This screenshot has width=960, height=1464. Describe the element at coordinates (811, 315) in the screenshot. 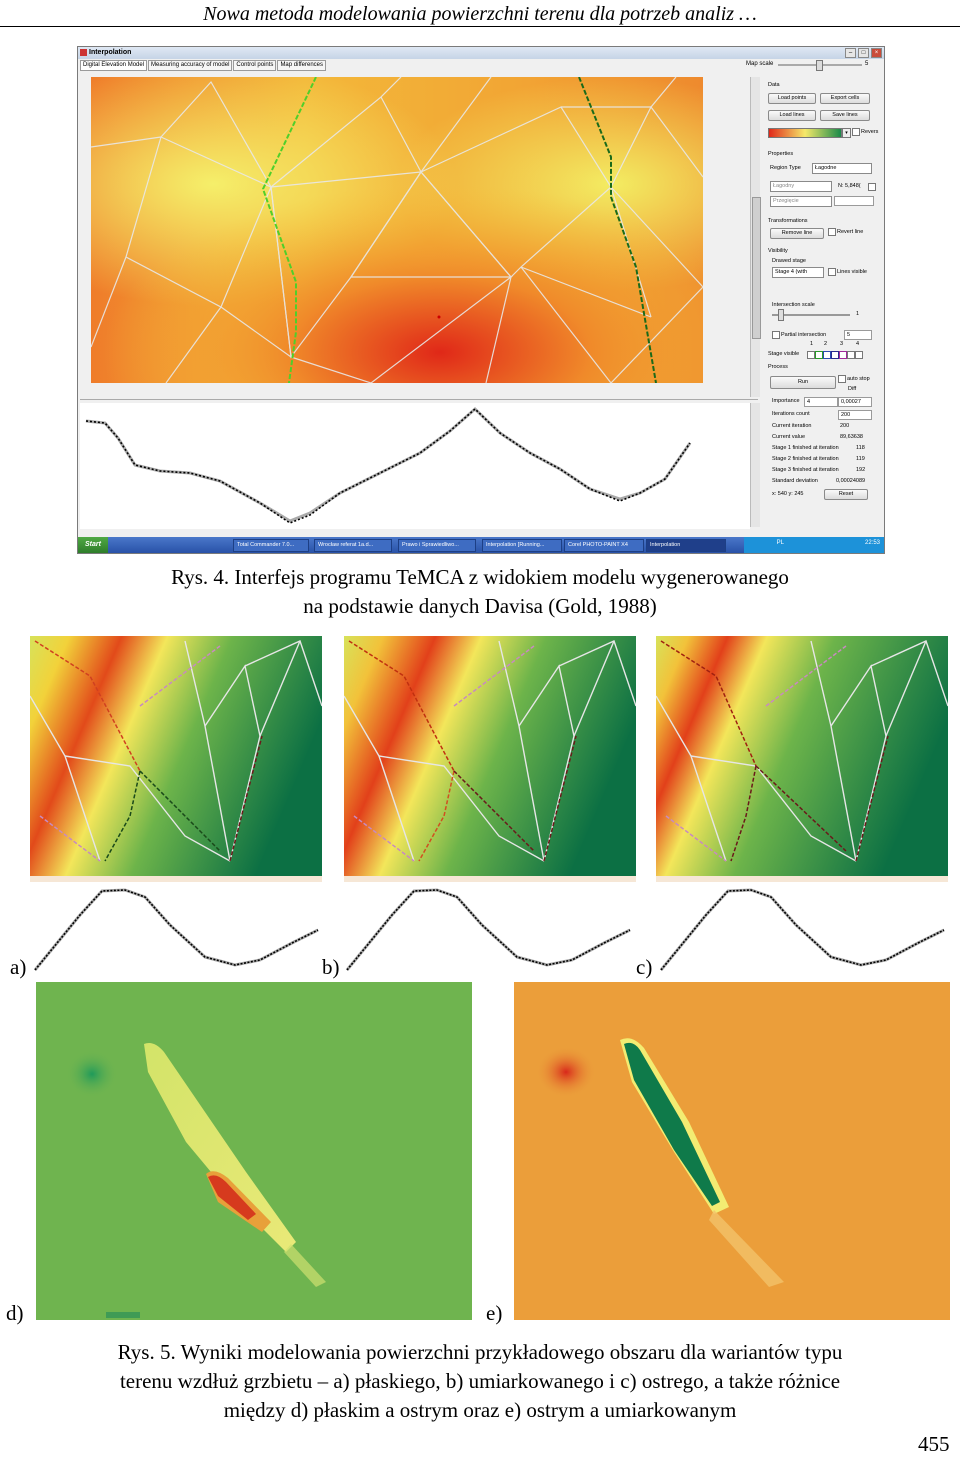

I see `intersection-scale-slider` at that location.